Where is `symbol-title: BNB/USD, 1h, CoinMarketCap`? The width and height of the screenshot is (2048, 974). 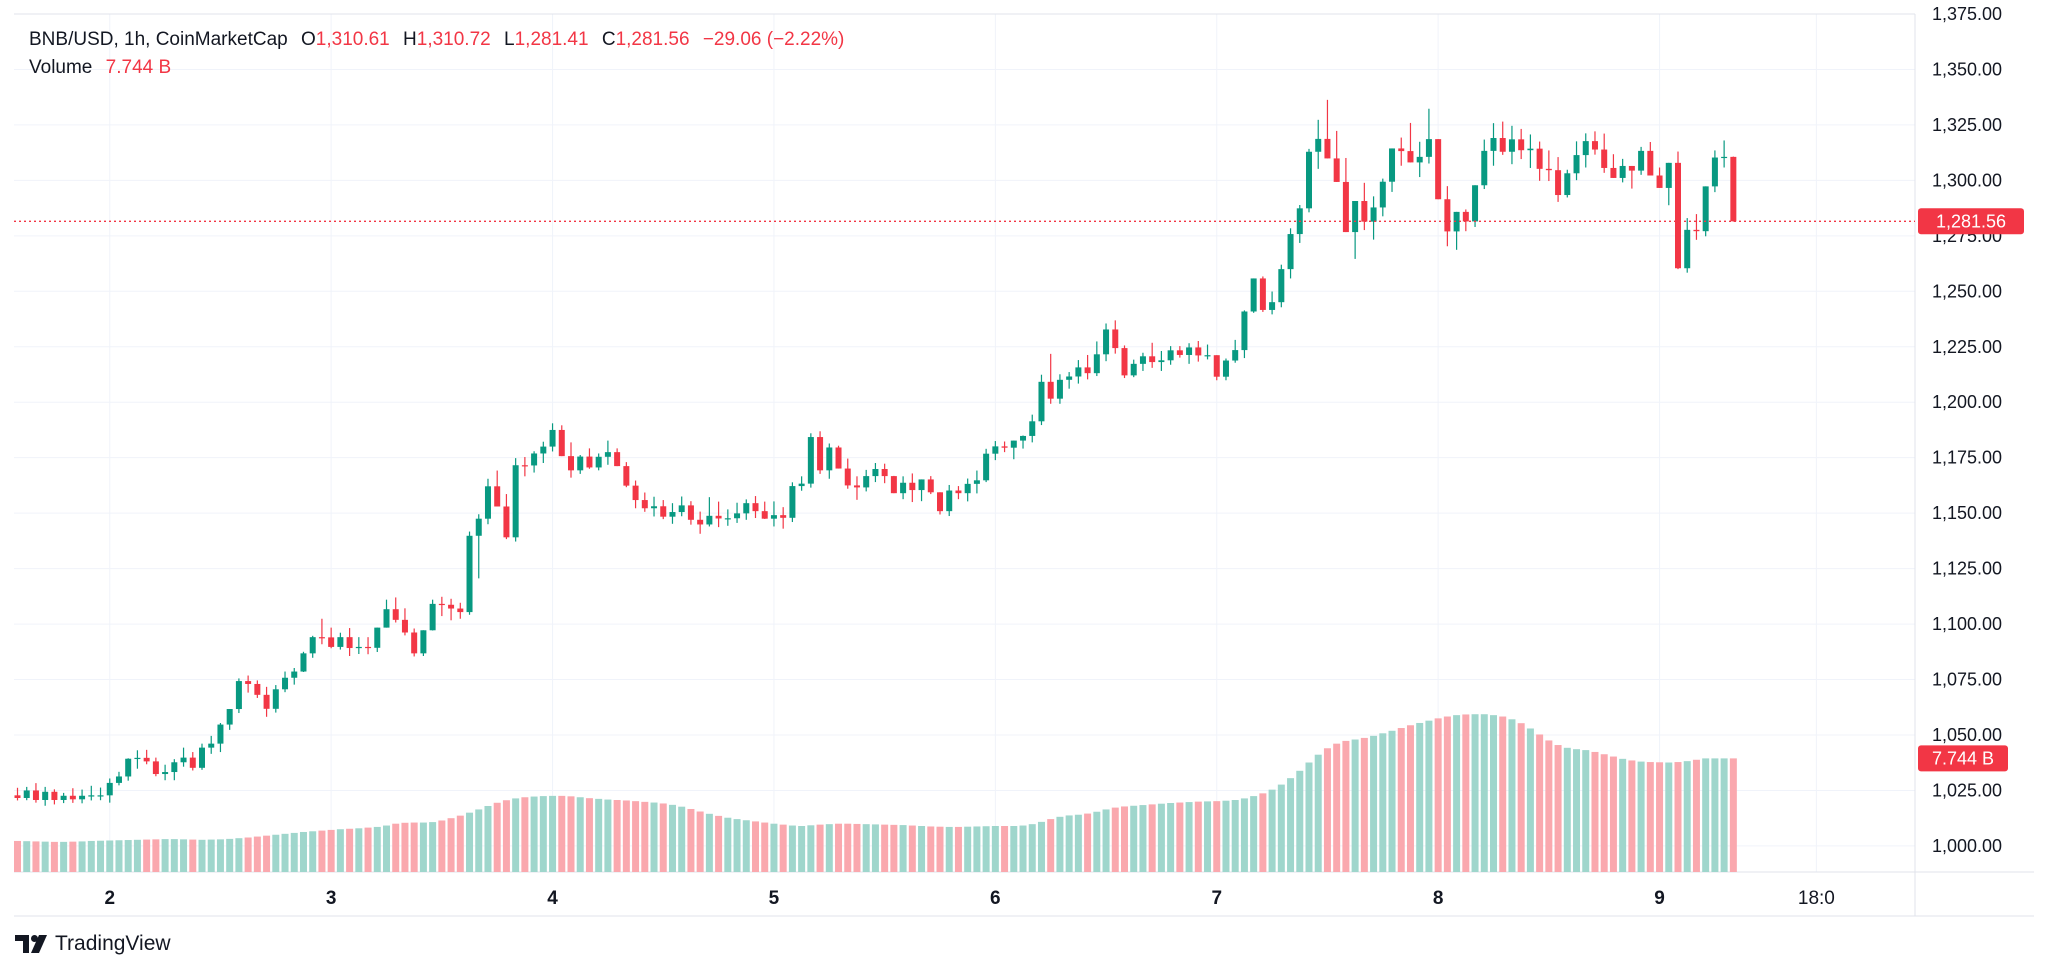 symbol-title: BNB/USD, 1h, CoinMarketCap is located at coordinates (158, 39).